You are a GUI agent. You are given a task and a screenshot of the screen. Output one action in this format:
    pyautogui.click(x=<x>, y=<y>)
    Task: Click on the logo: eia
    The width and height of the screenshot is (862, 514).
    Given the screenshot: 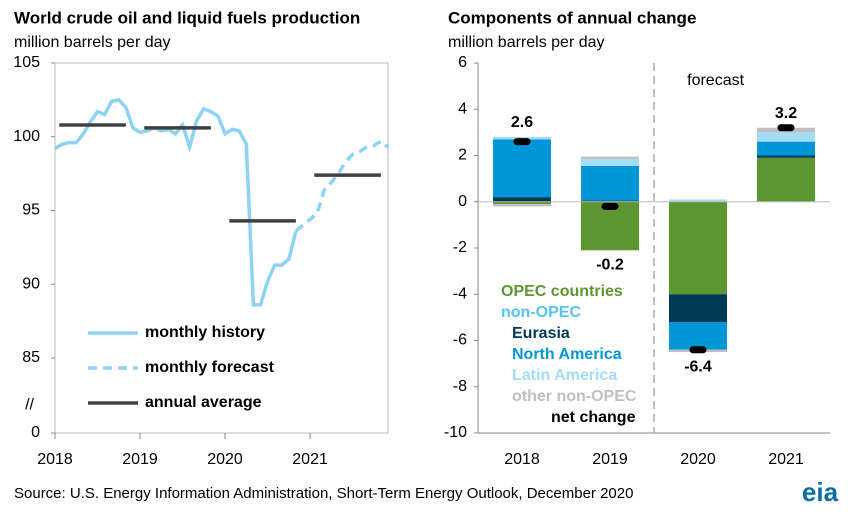 What is the action you would take?
    pyautogui.click(x=820, y=492)
    